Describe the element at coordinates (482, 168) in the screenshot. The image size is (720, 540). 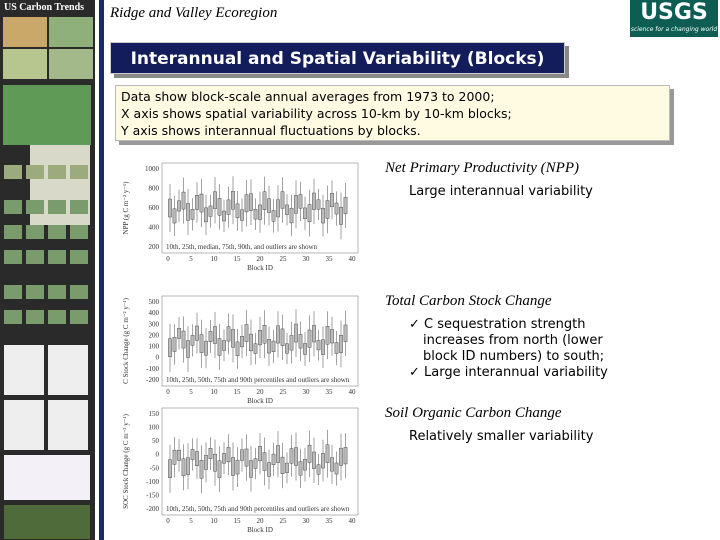
I see `panel-heading: Net Primary Productivity (NPP)` at that location.